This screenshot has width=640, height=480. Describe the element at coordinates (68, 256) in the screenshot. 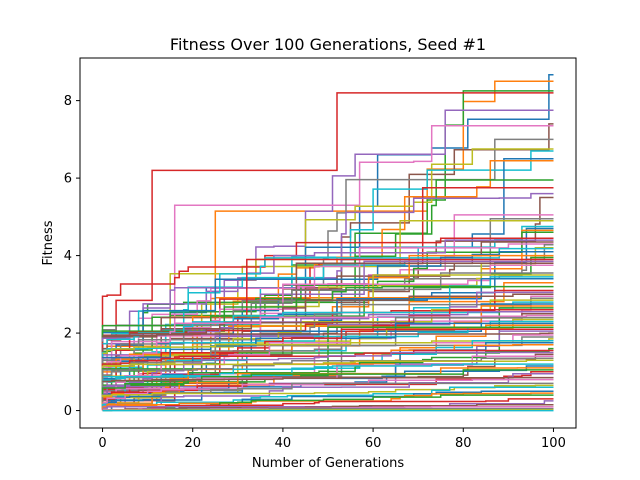

I see `y-tick-label: 4` at that location.